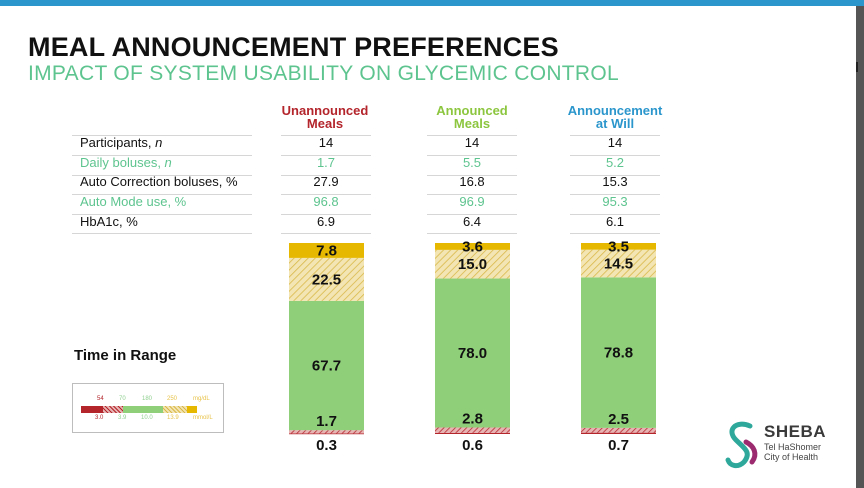 Image resolution: width=864 pixels, height=488 pixels. What do you see at coordinates (172, 399) in the screenshot?
I see `legend-threshold: 250` at bounding box center [172, 399].